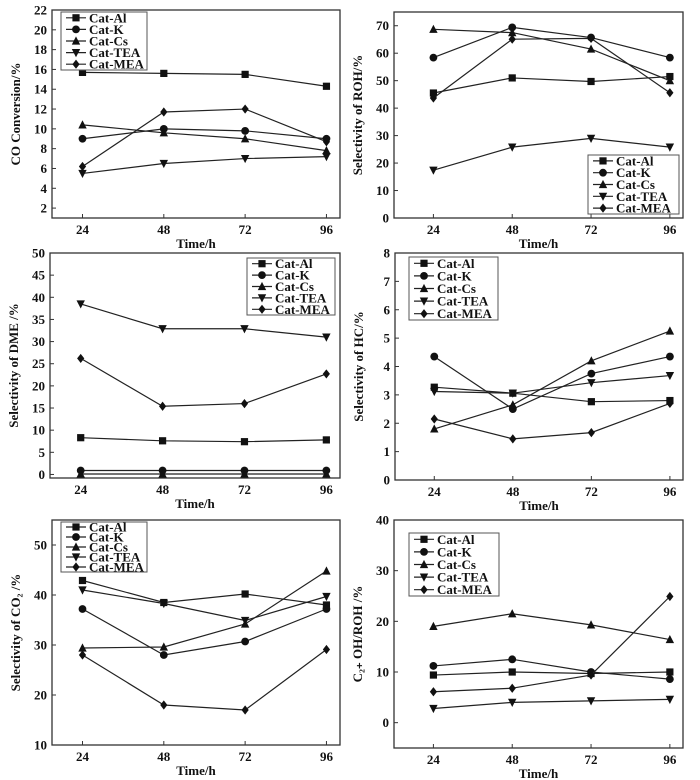 This screenshot has height=780, width=700. Describe the element at coordinates (357, 634) in the screenshot. I see `y-axis-title: C₂₊ OH/ROH /%` at that location.